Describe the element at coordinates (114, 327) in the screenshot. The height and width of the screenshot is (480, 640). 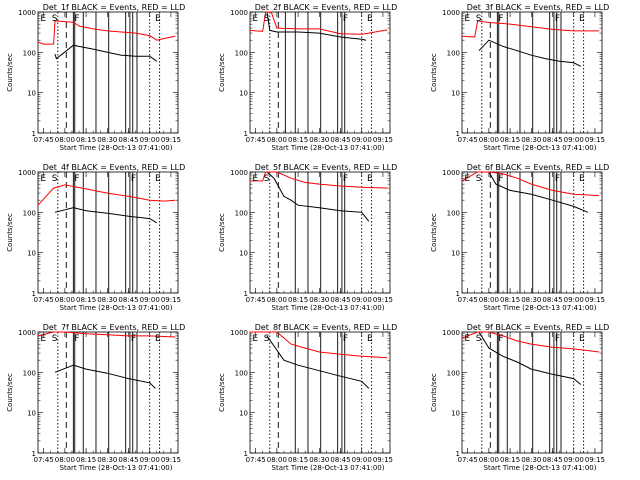
I see `chart-title: Det_7f BLACK = Events, RED = LLD` at that location.